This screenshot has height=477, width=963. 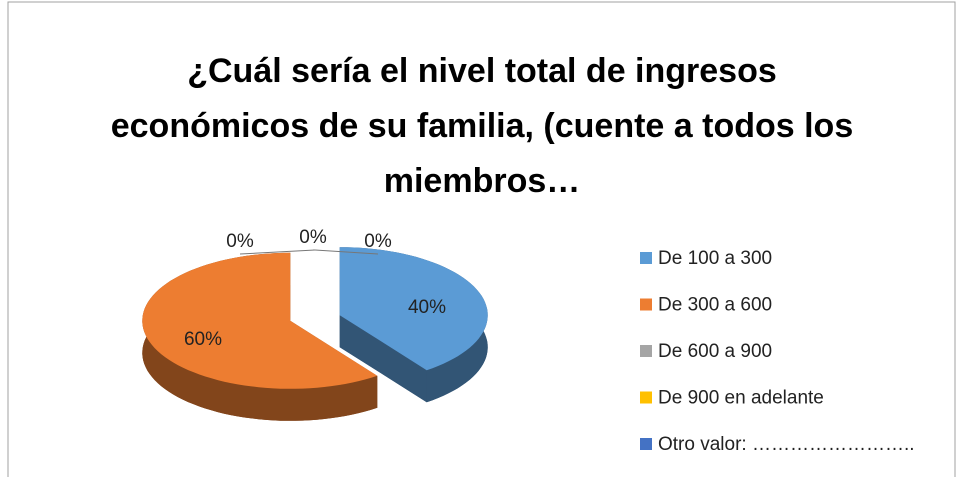 I want to click on slice-wall, so click(x=383, y=359).